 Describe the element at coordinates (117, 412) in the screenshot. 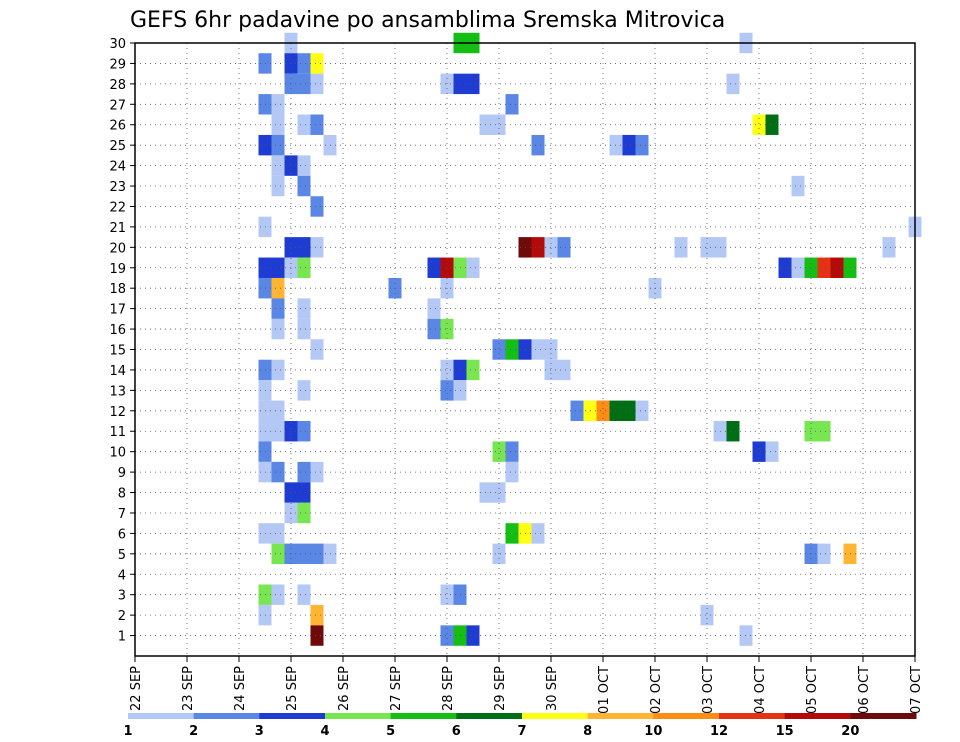

I see `y-tick-label: 12` at that location.